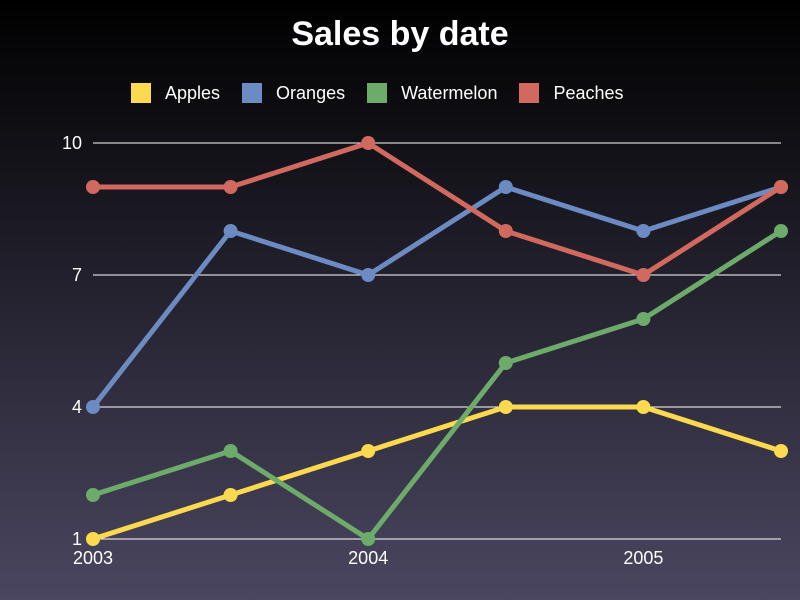  I want to click on y-tick-label-1: 1, so click(77, 539).